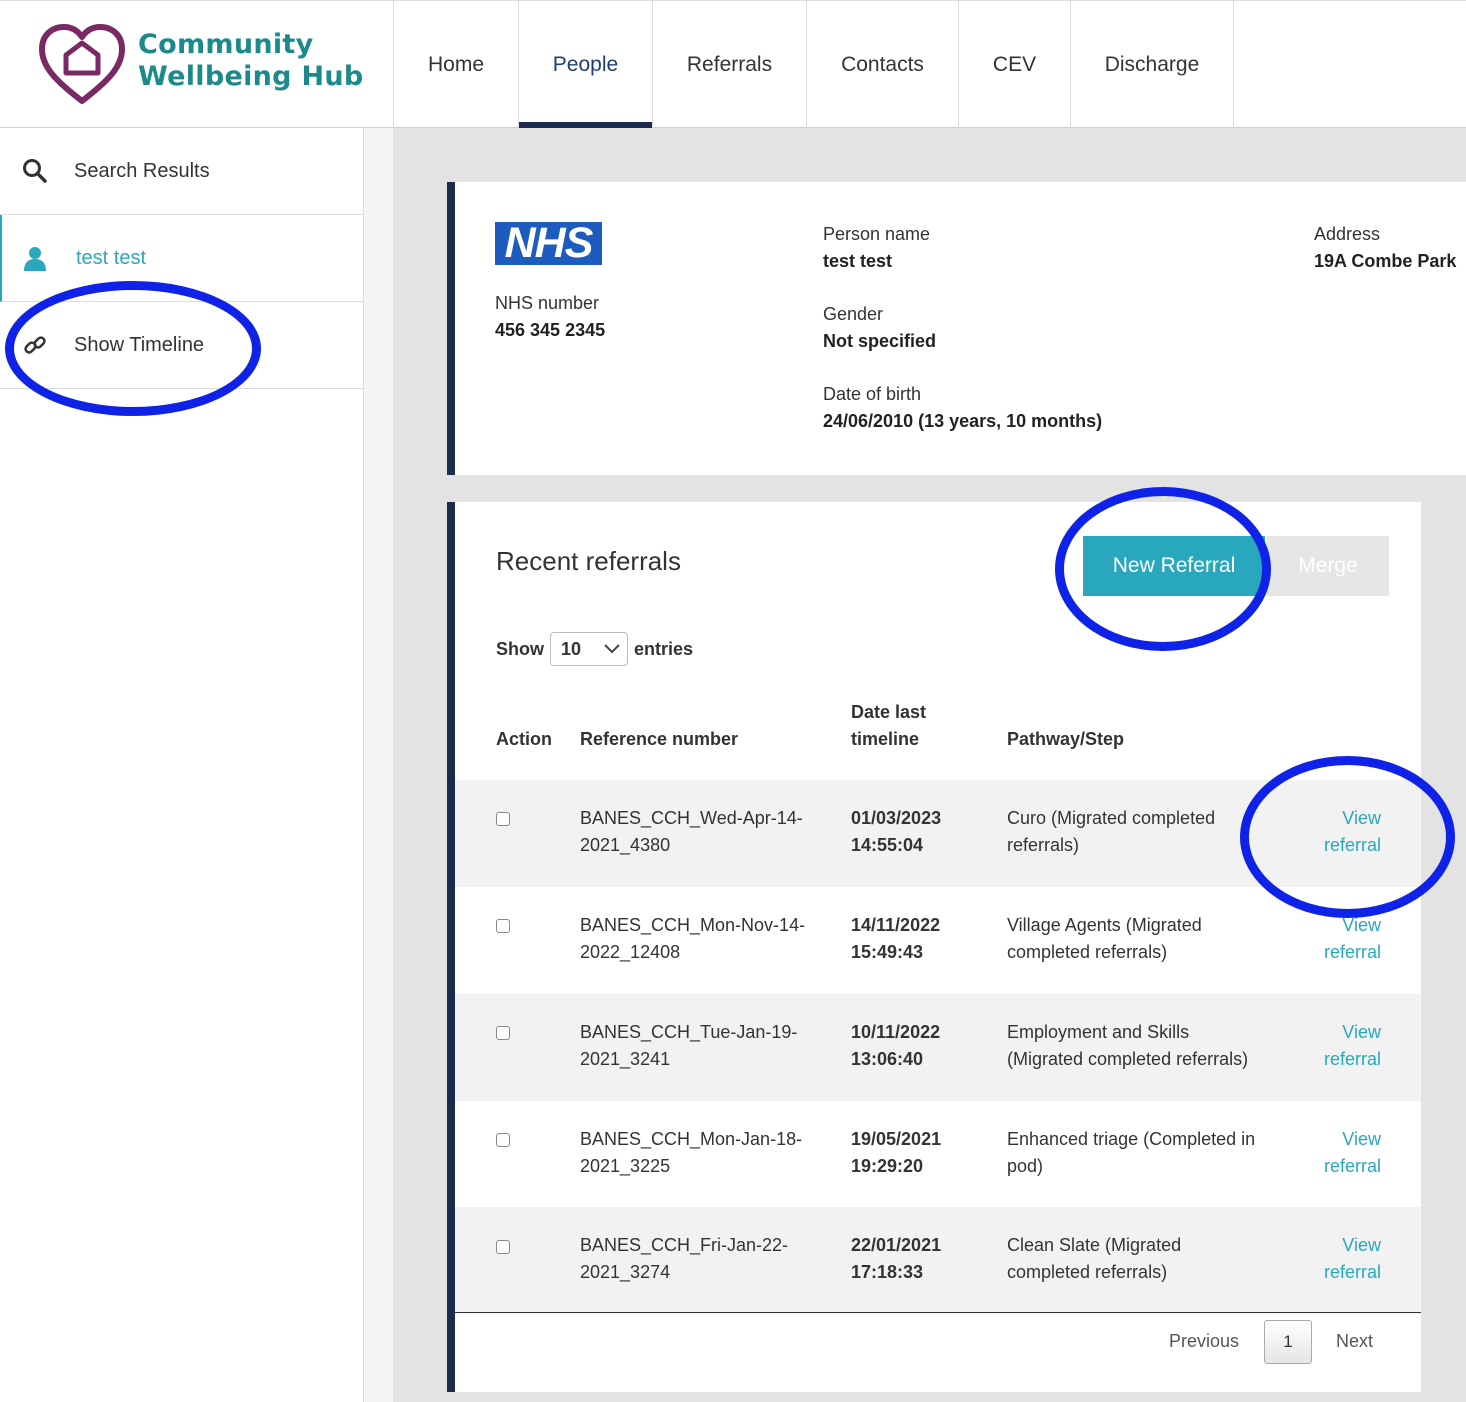 Image resolution: width=1466 pixels, height=1402 pixels. I want to click on date-cell: 22/01/2021 17:18:33, so click(896, 1259).